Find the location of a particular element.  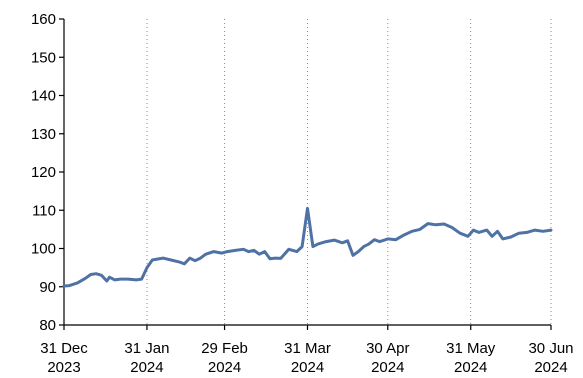

x-tick-label-line1: 30 Jun is located at coordinates (550, 348).